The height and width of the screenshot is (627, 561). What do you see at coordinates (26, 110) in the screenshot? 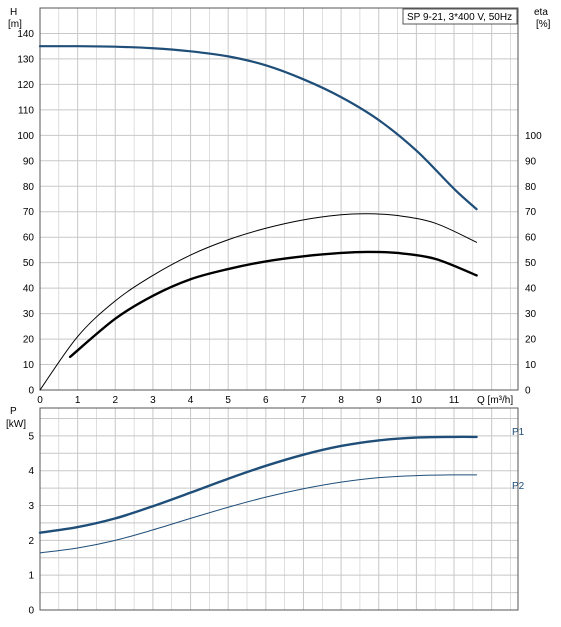
I see `y-tick-label: 110` at bounding box center [26, 110].